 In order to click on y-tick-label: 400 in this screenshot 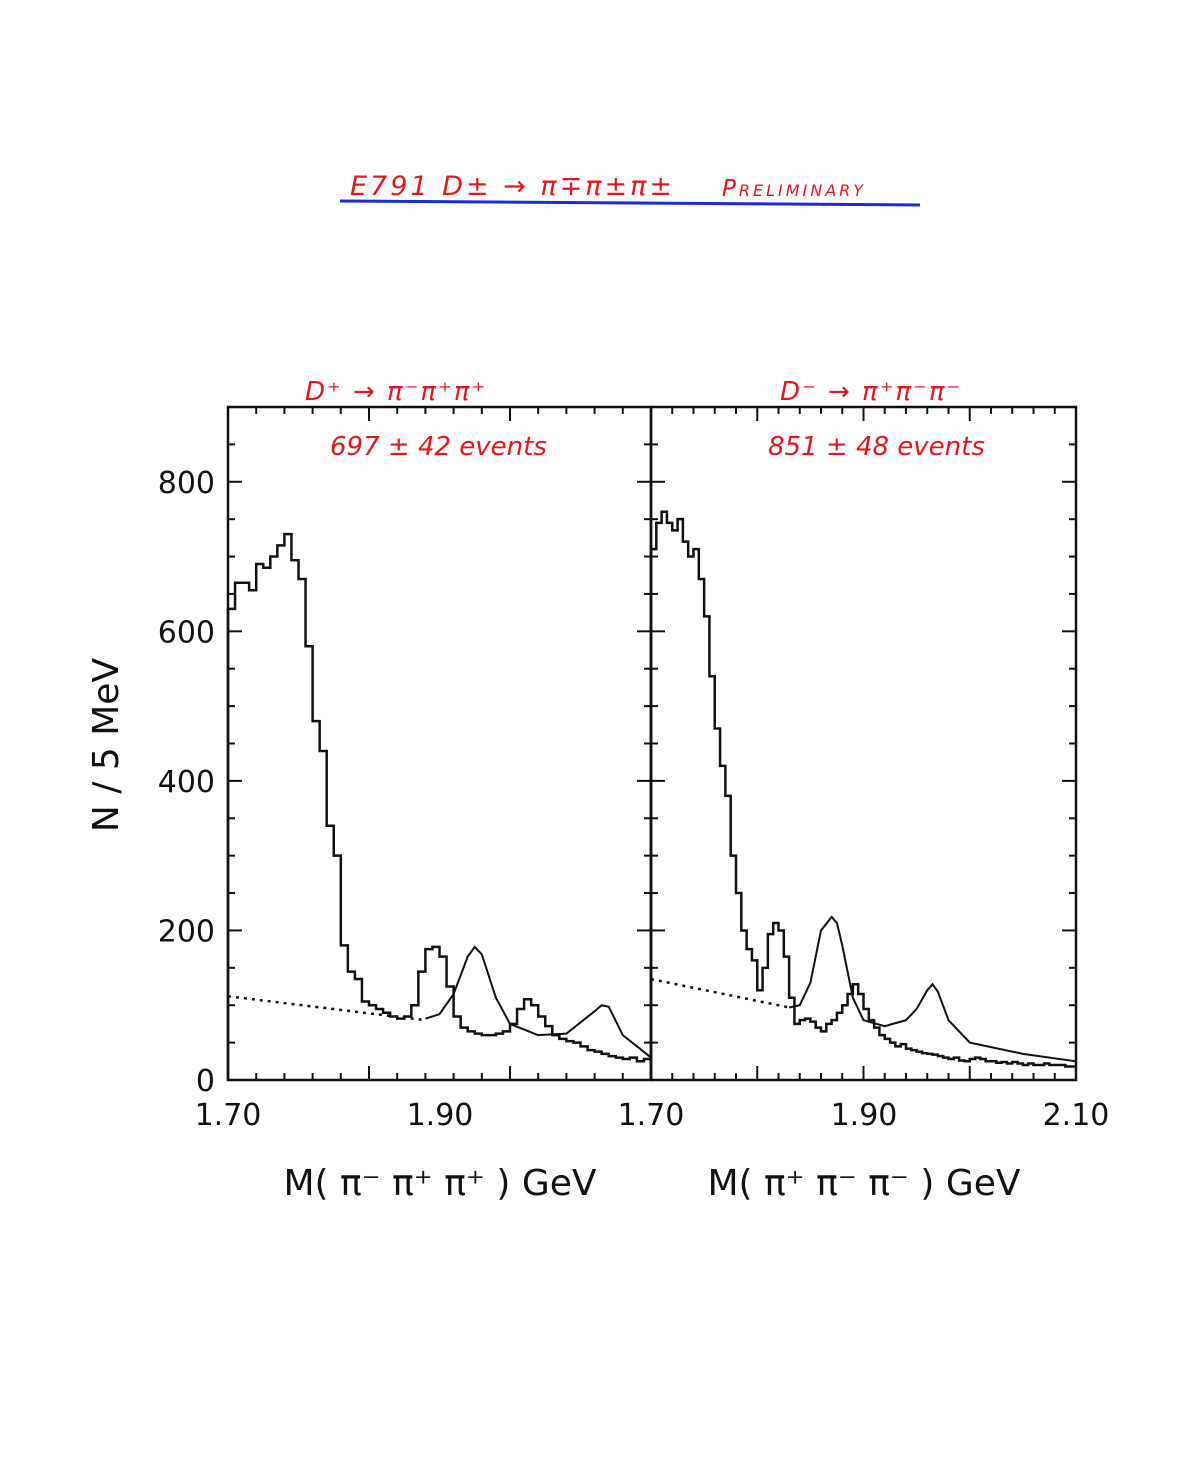, I will do `click(186, 782)`.